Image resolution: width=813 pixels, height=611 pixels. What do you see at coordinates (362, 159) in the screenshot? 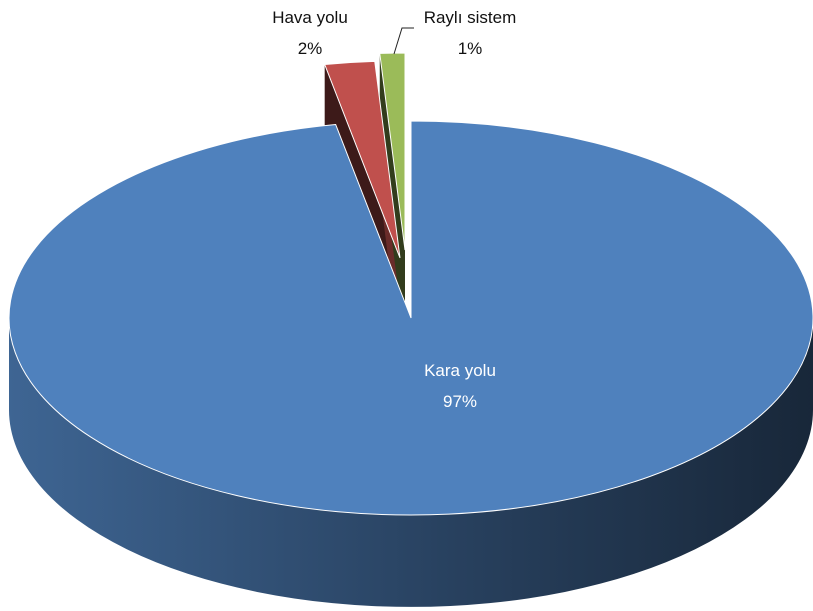
I see `slice-hava-yolu` at bounding box center [362, 159].